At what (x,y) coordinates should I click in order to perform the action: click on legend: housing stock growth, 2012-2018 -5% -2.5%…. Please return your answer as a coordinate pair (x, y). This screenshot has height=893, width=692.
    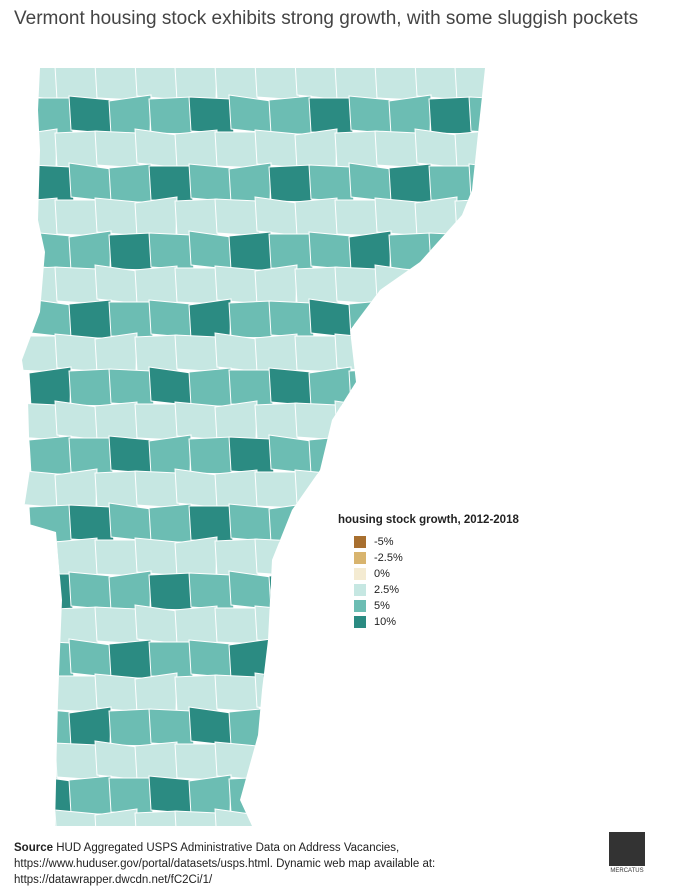
    Looking at the image, I should click on (428, 572).